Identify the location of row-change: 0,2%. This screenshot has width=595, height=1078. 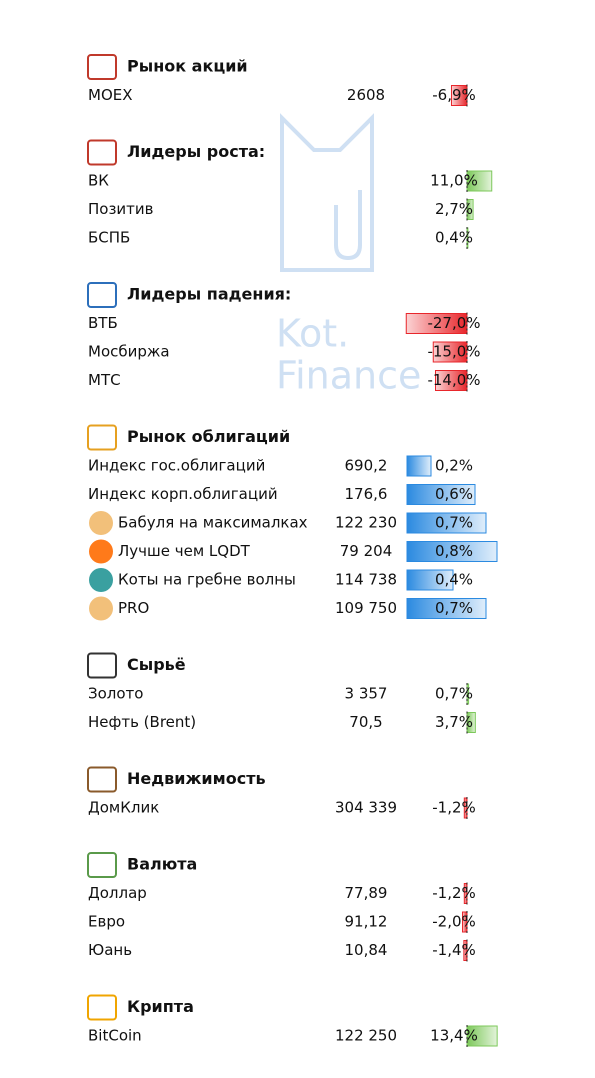
(454, 466).